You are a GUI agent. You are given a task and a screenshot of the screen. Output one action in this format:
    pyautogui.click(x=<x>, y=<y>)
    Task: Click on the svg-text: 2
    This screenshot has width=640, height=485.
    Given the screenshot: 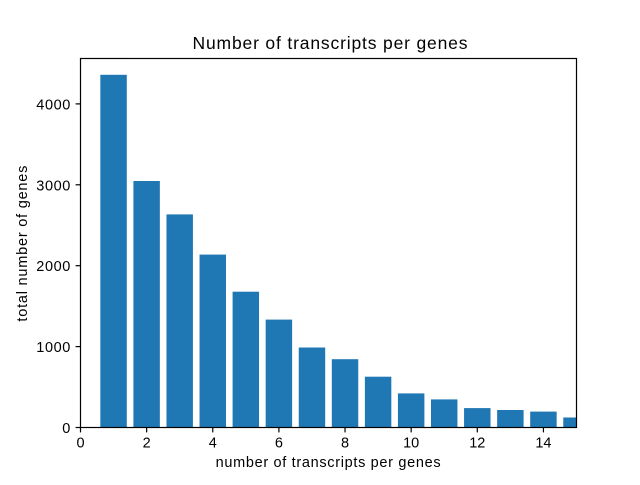 What is the action you would take?
    pyautogui.click(x=147, y=444)
    